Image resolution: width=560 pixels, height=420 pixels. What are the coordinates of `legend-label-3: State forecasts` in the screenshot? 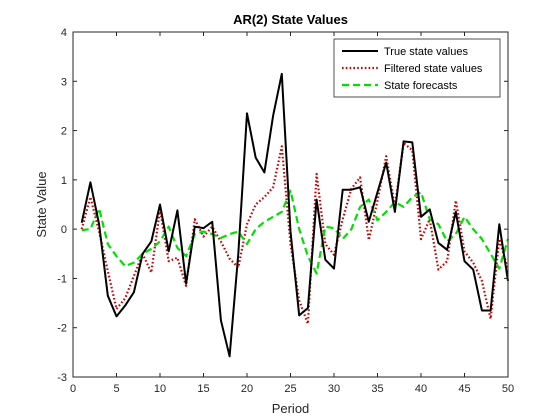 It's located at (421, 86).